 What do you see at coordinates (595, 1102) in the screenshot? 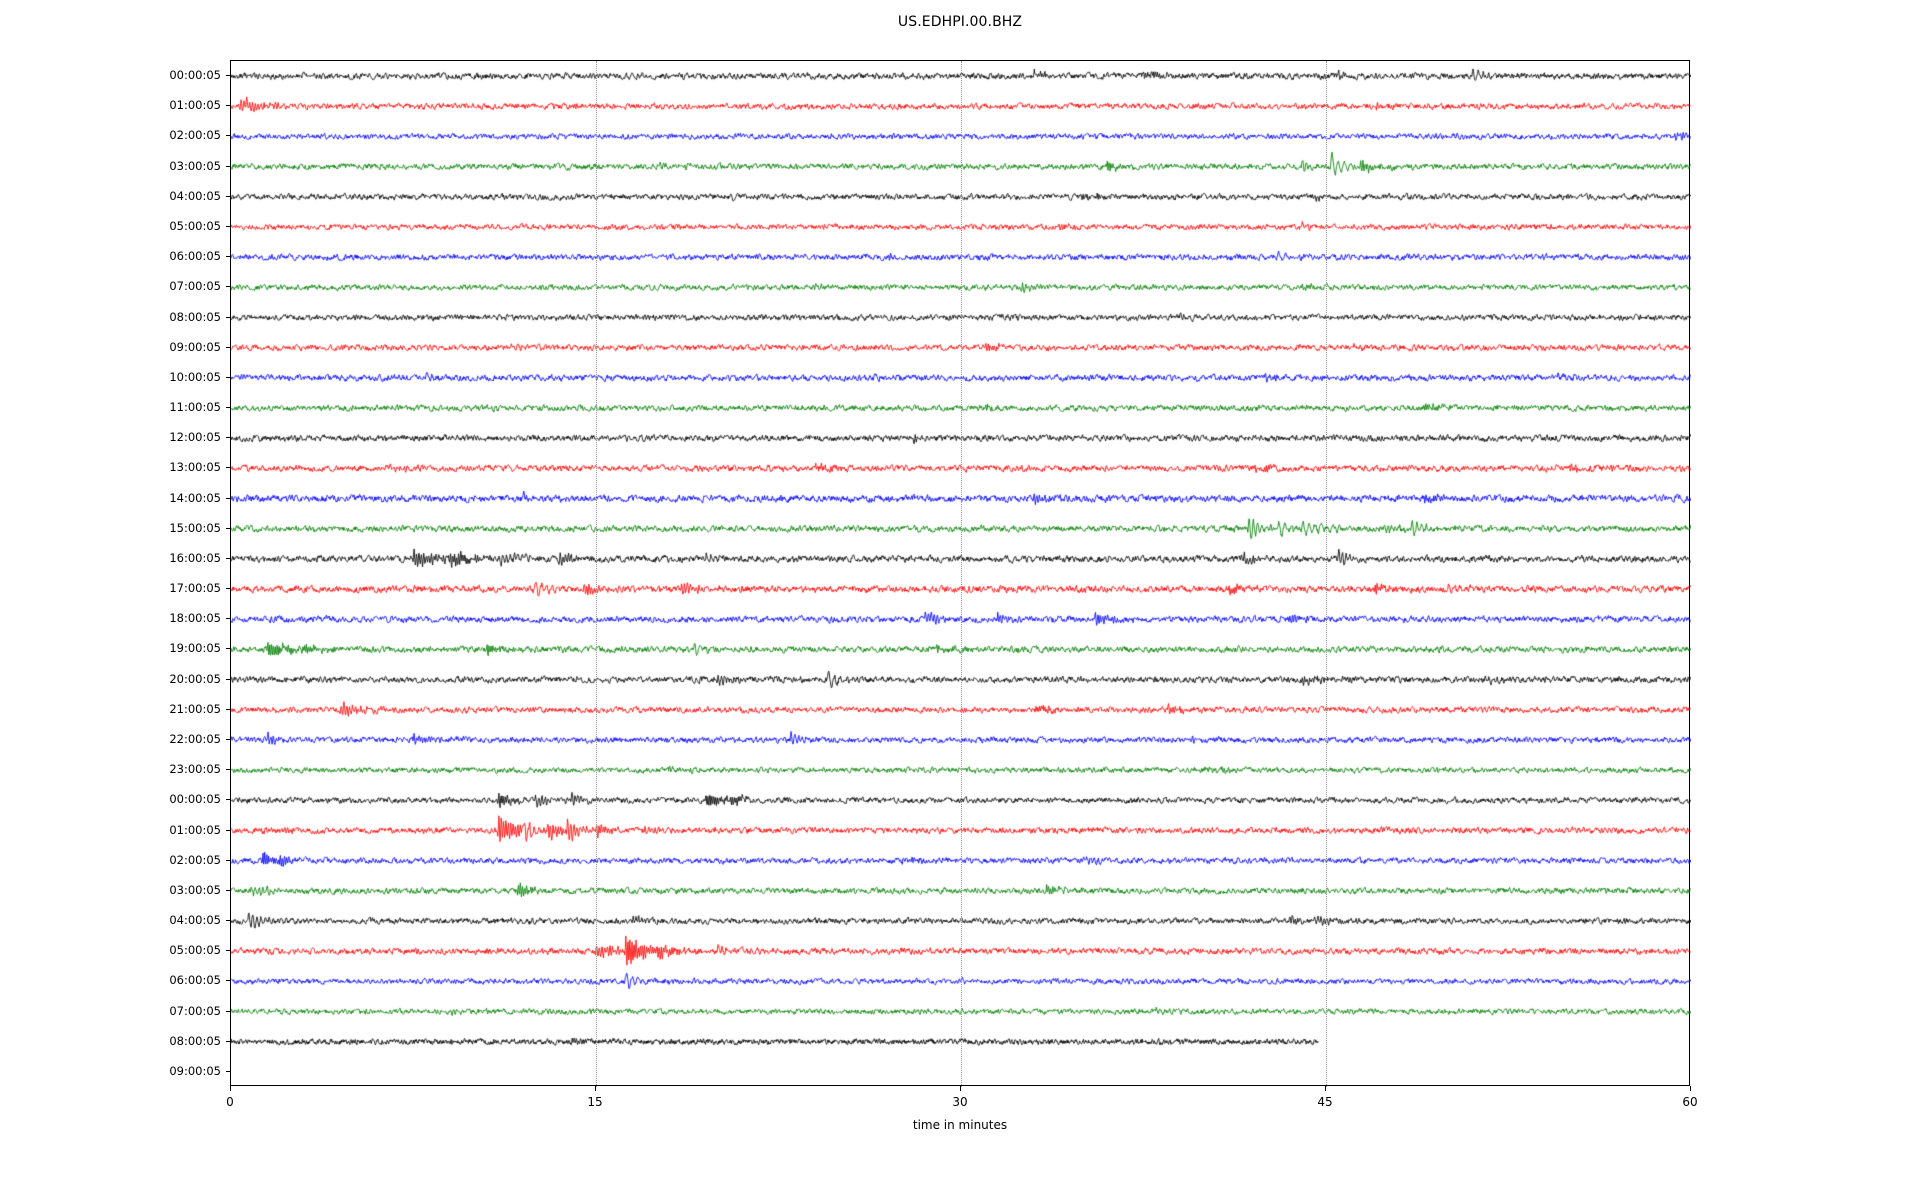
I see `x-tick-label: 15` at bounding box center [595, 1102].